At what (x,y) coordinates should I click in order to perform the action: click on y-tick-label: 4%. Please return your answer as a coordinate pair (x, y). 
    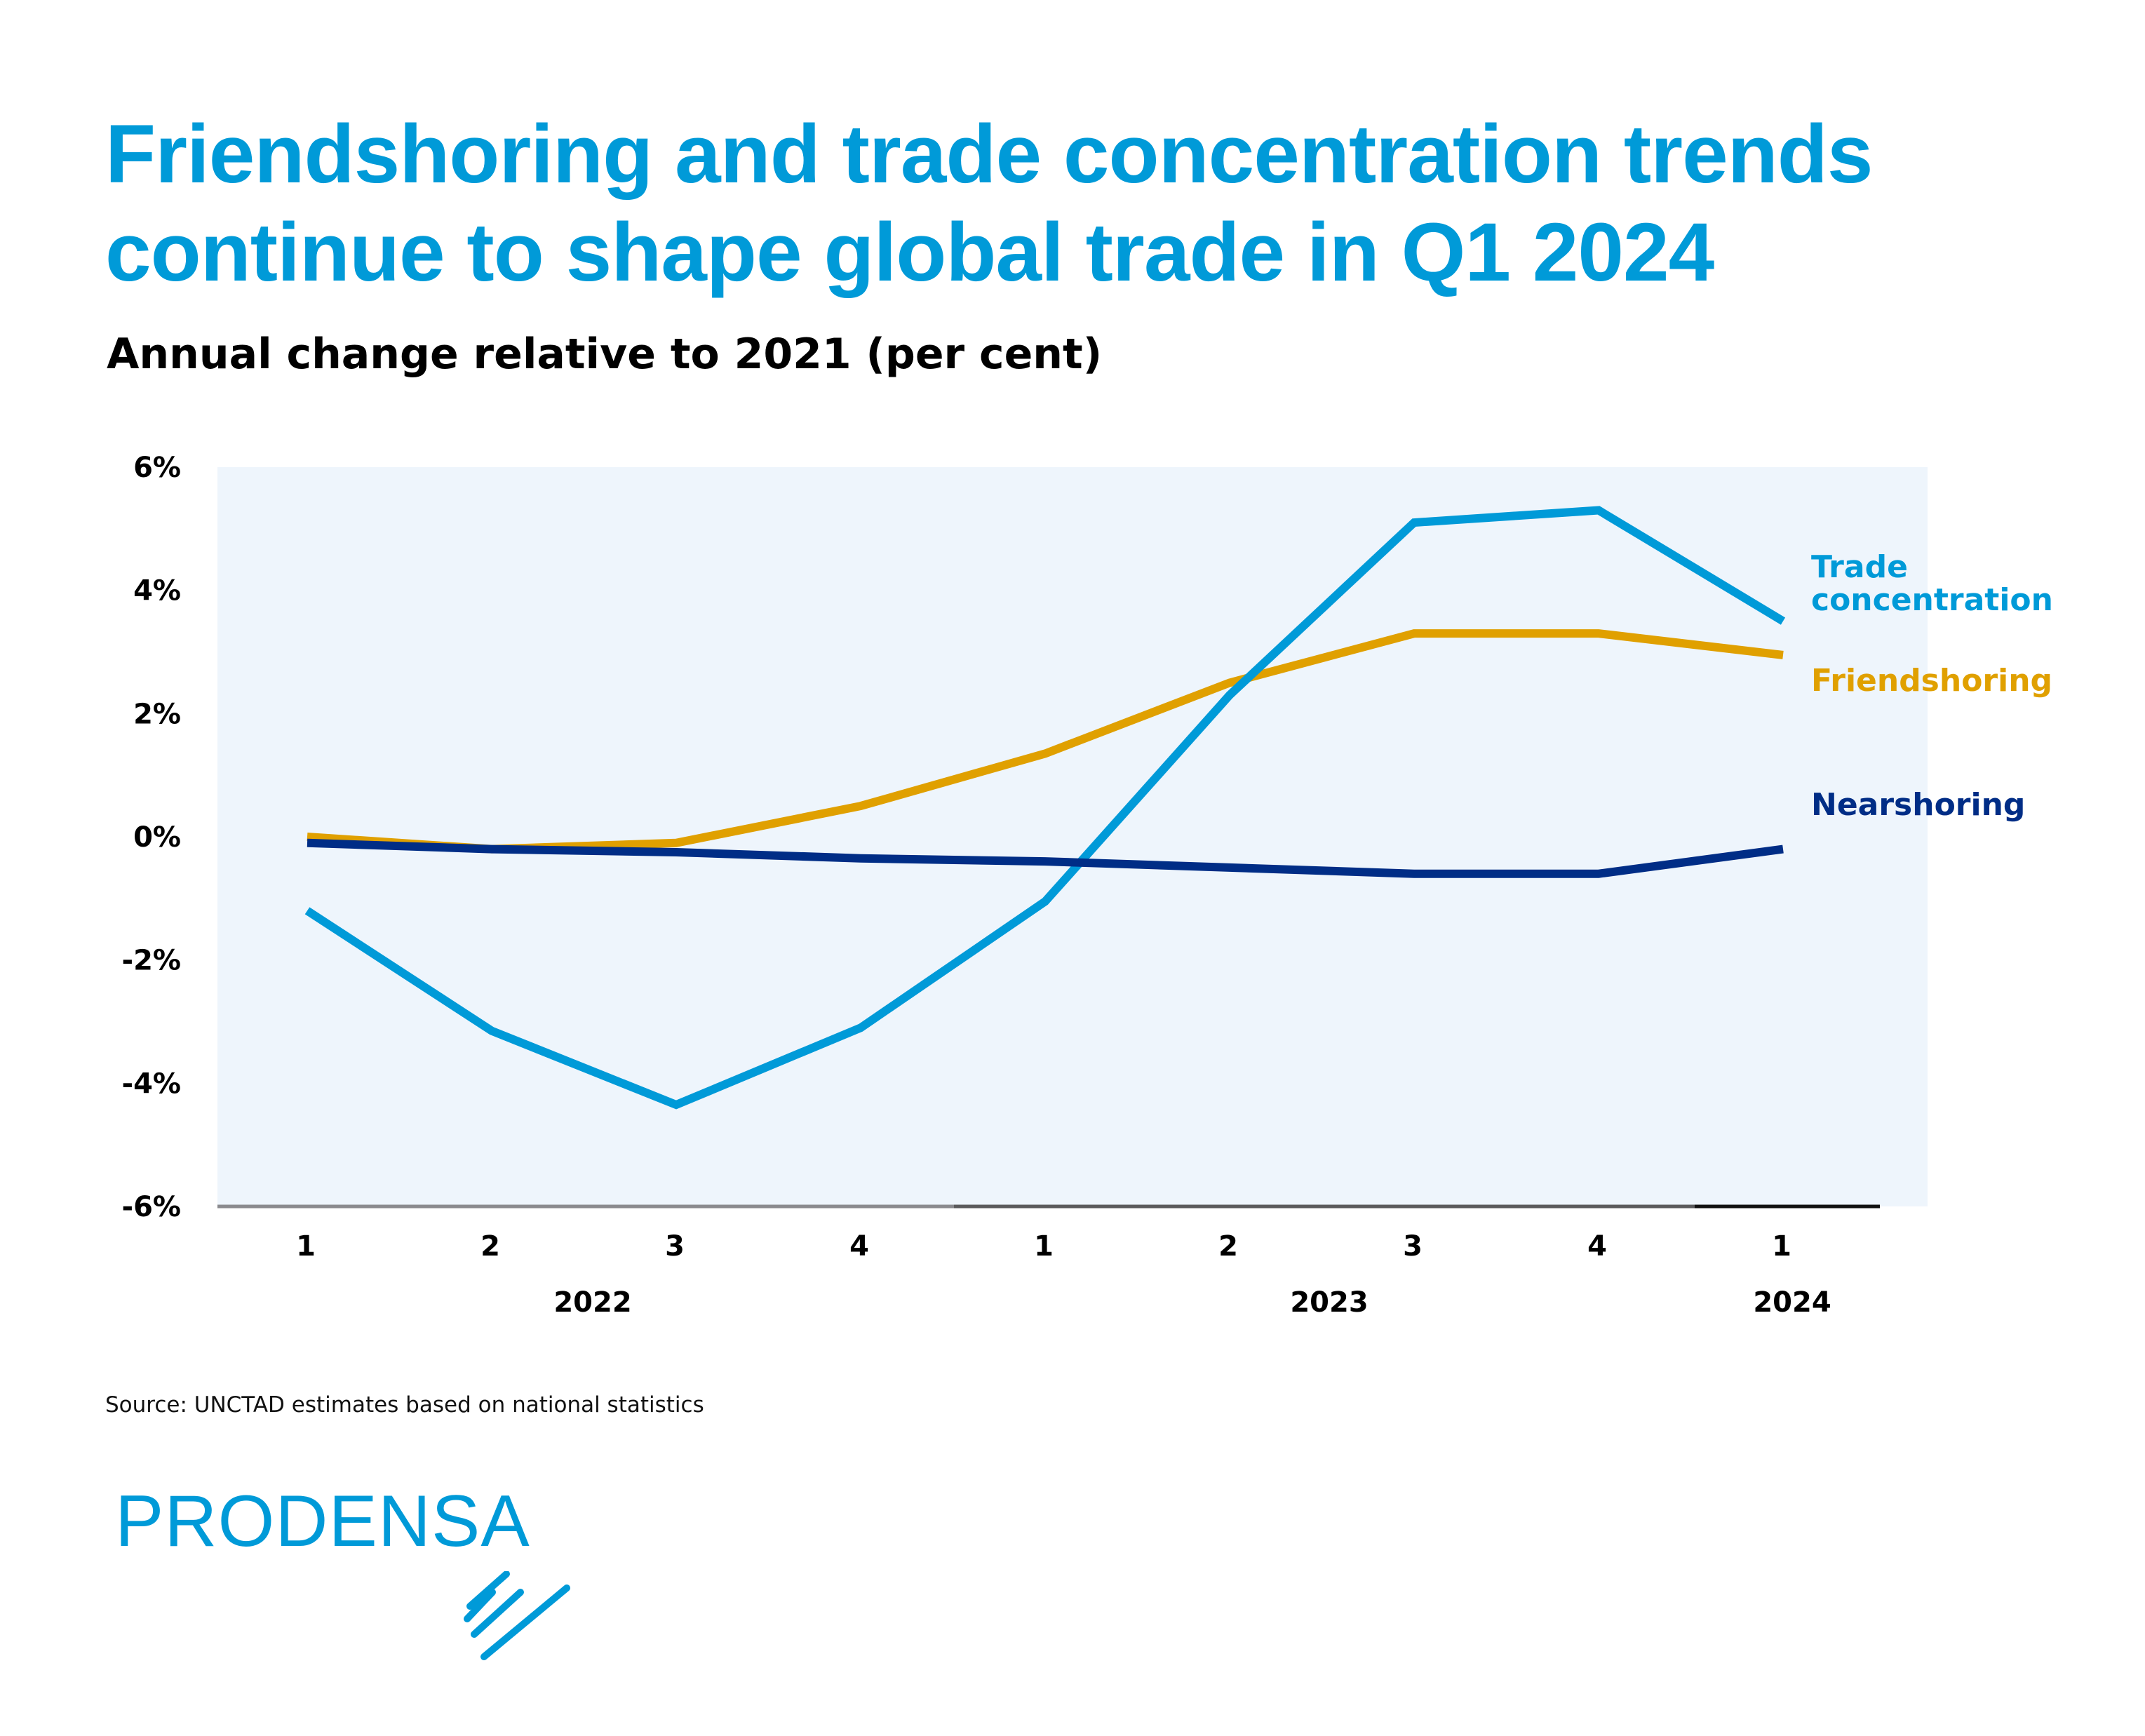
    Looking at the image, I should click on (157, 591).